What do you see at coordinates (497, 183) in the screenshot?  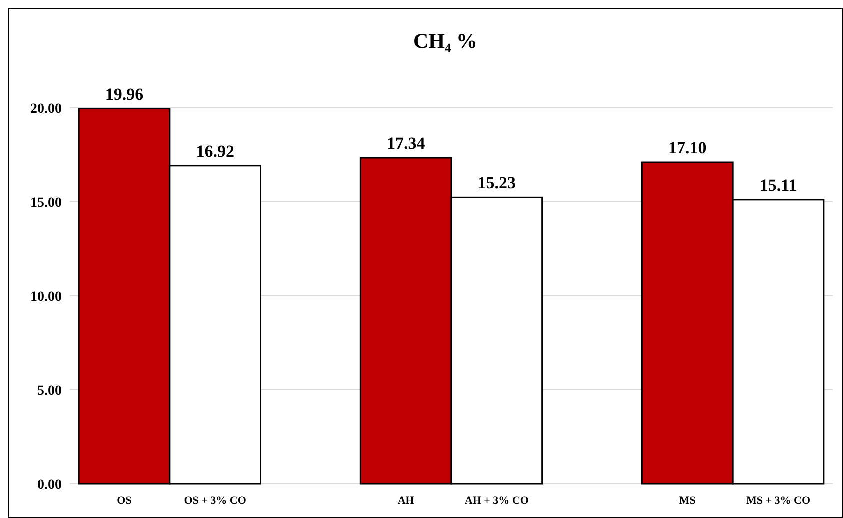 I see `data-label: 15.23` at bounding box center [497, 183].